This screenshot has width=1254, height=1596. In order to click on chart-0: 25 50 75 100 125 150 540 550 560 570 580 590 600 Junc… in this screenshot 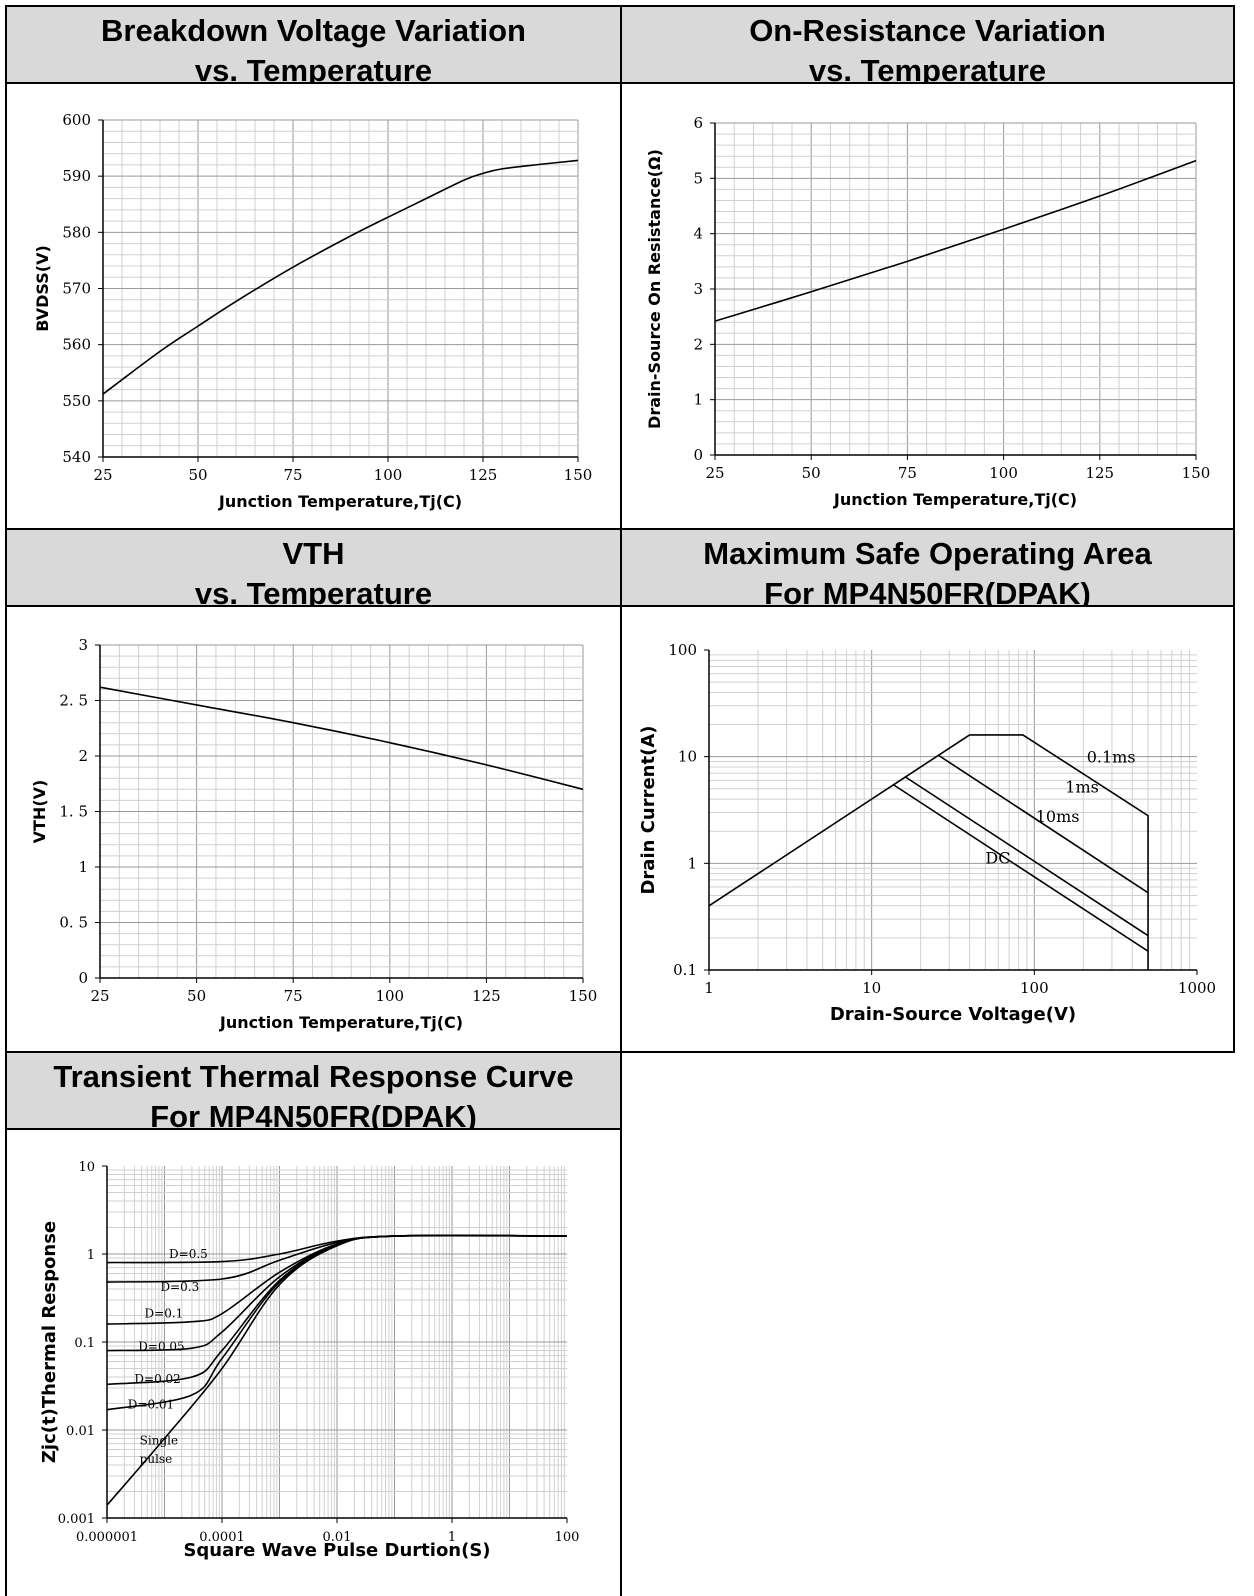, I will do `click(312, 311)`.